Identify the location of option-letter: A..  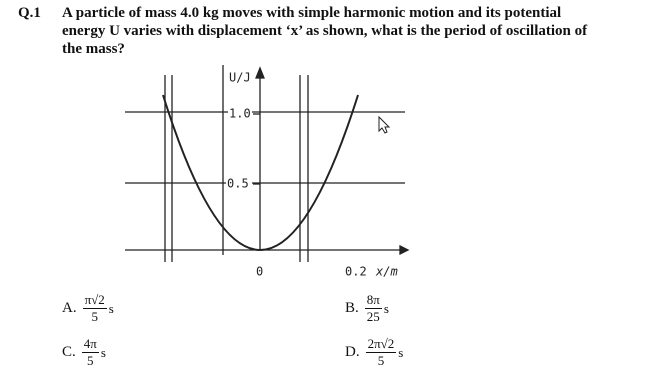
(69, 308).